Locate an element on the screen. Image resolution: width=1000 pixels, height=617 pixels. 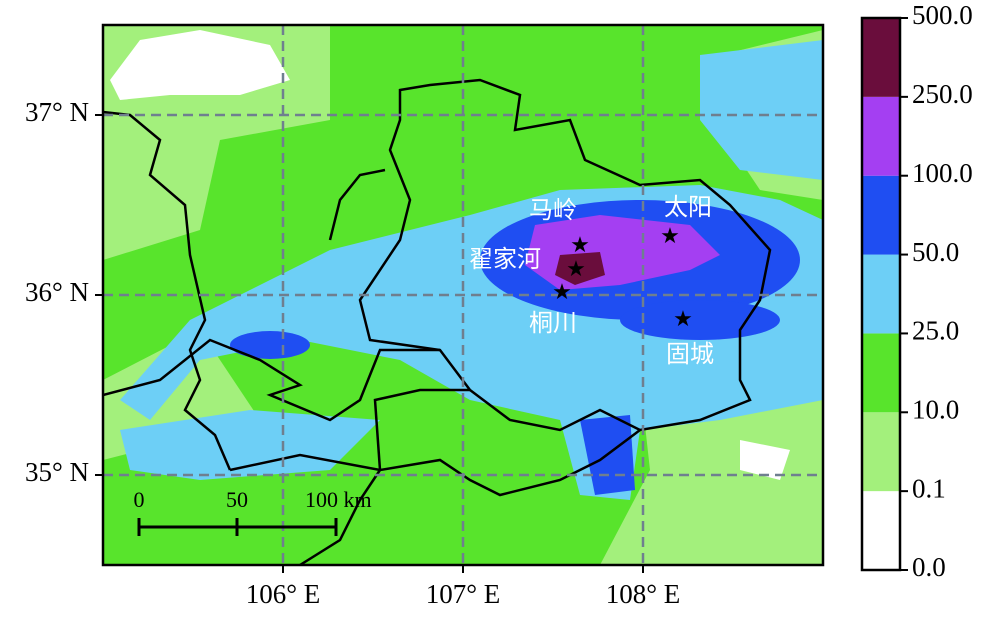
field-blue is located at coordinates (270, 345).